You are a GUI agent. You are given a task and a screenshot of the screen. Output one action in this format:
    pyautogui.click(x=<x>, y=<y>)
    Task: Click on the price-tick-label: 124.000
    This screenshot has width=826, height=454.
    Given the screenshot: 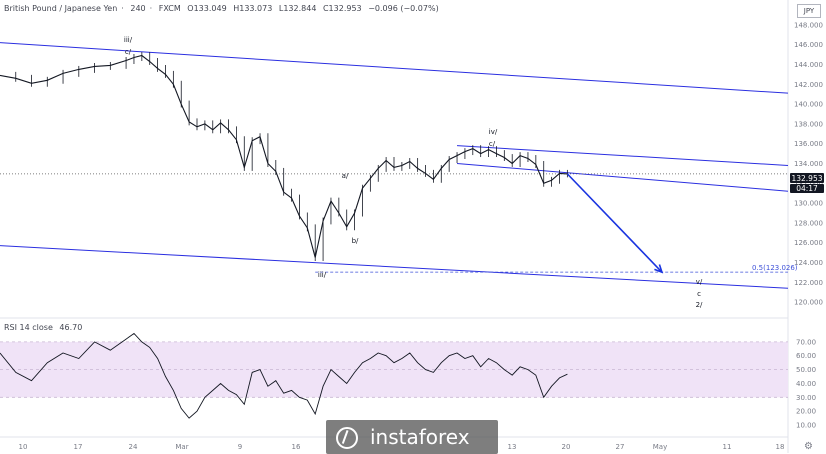 What is the action you would take?
    pyautogui.click(x=808, y=263)
    